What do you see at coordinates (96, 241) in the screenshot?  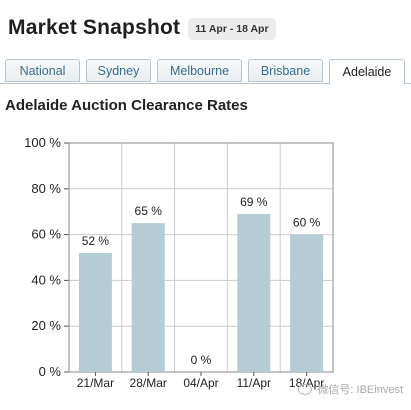 I see `data-label: 52 %` at bounding box center [96, 241].